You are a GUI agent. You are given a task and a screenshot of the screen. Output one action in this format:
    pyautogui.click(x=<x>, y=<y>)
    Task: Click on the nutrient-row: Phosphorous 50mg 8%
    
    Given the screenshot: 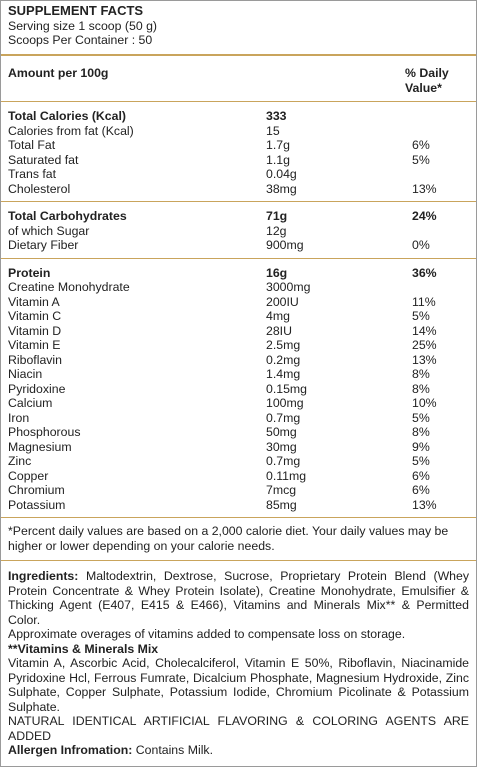 What is the action you would take?
    pyautogui.click(x=238, y=432)
    